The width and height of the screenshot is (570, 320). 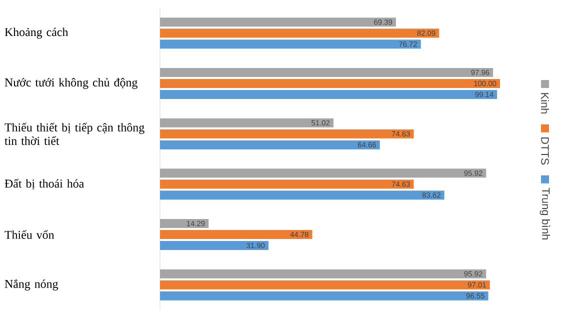 I want to click on legend-label: Trung bình, so click(x=545, y=214).